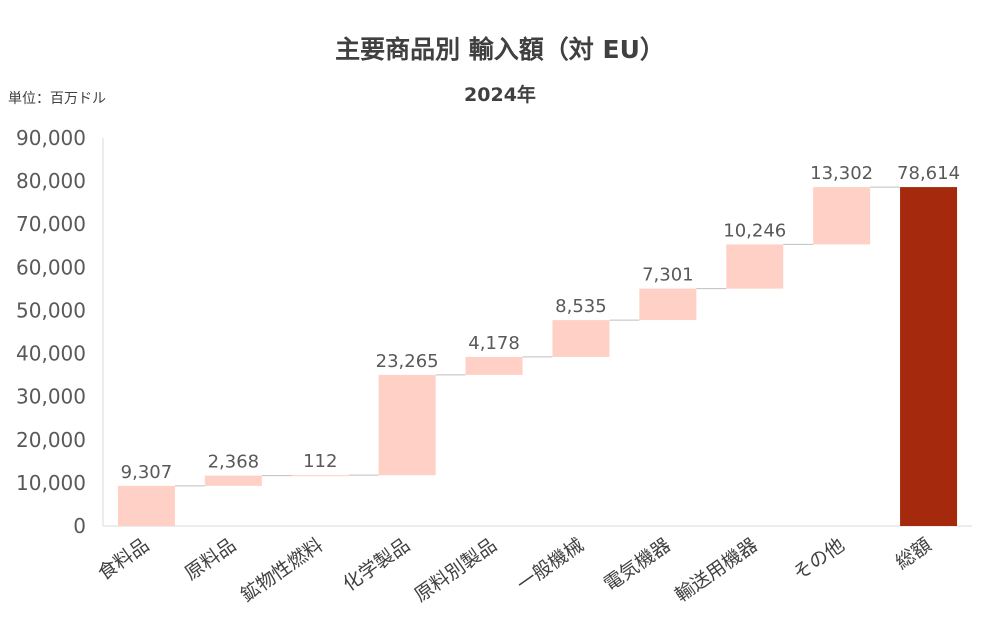  I want to click on data-label: 10,246, so click(754, 230).